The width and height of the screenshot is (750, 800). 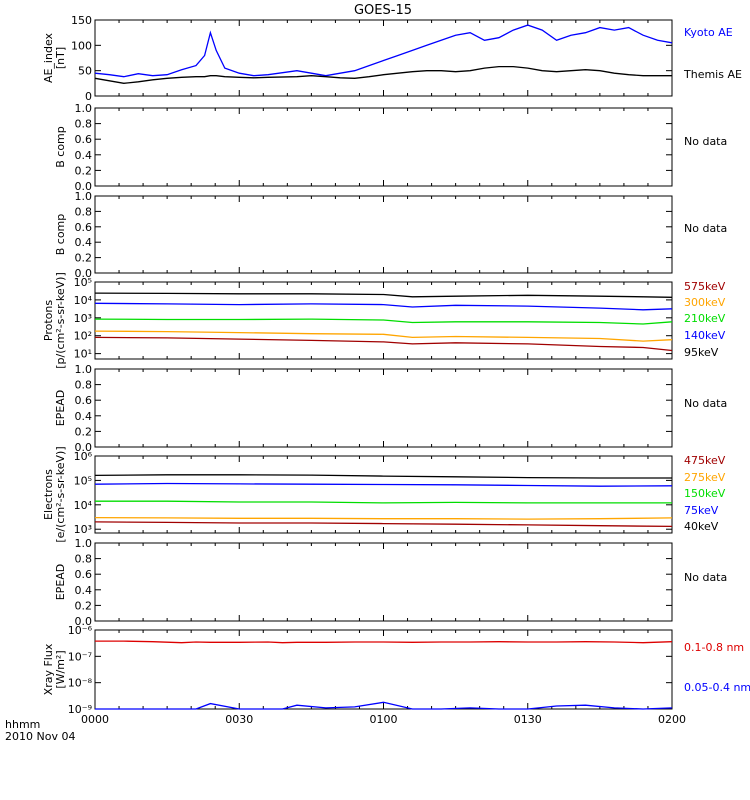 I want to click on series-line-75kev, so click(x=383, y=484).